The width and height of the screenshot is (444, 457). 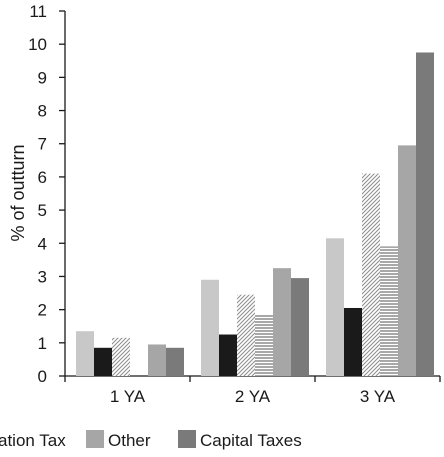 I want to click on y-tick-label: 2, so click(x=42, y=310).